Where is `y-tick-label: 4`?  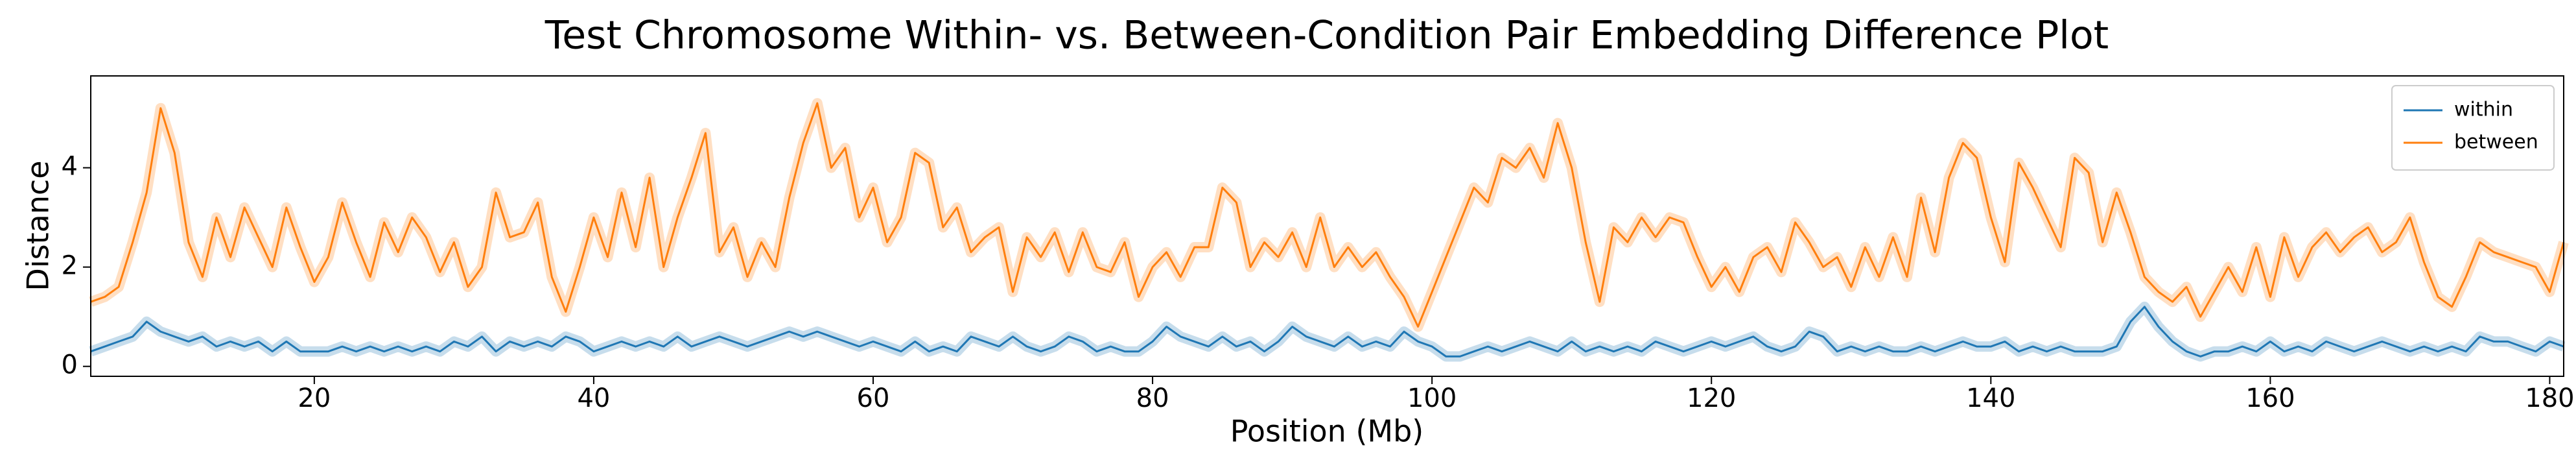 y-tick-label: 4 is located at coordinates (70, 167).